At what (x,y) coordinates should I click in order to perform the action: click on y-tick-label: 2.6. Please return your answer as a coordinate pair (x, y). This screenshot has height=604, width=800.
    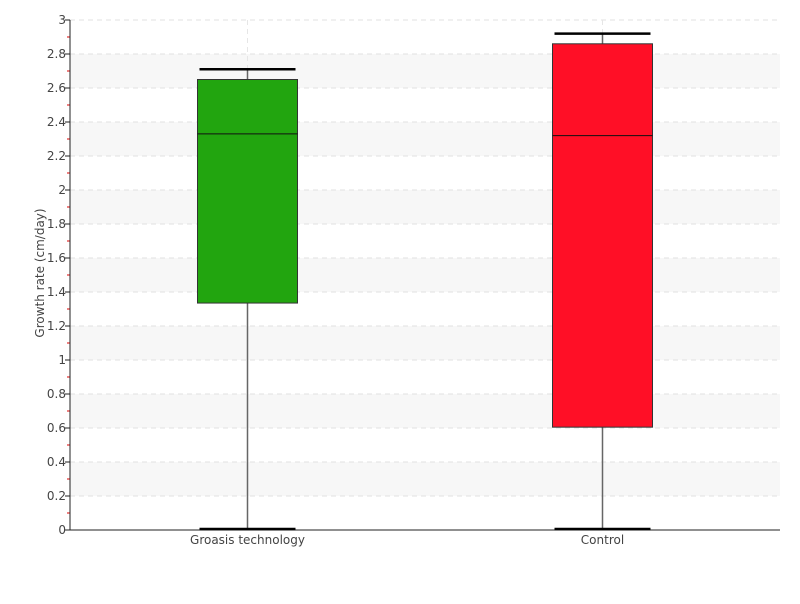
    Looking at the image, I should click on (56, 88).